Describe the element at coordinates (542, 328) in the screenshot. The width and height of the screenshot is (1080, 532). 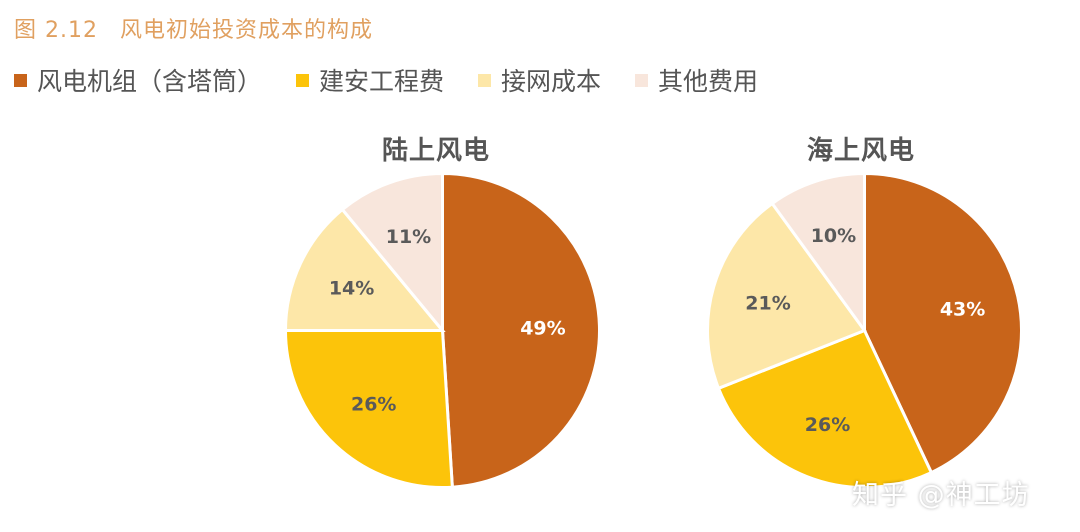
I see `slice-label: 49%` at that location.